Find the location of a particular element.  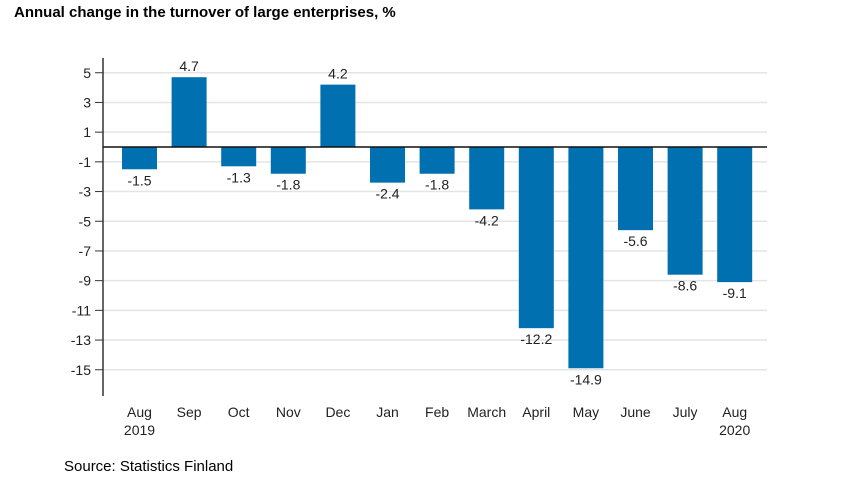

y-tick-label: 1 is located at coordinates (87, 132).